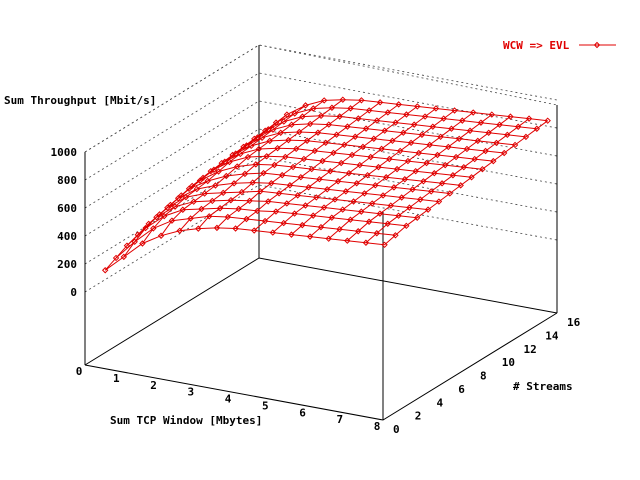 This screenshot has width=640, height=480. Describe the element at coordinates (67, 264) in the screenshot. I see `z-tick-label: 200` at that location.